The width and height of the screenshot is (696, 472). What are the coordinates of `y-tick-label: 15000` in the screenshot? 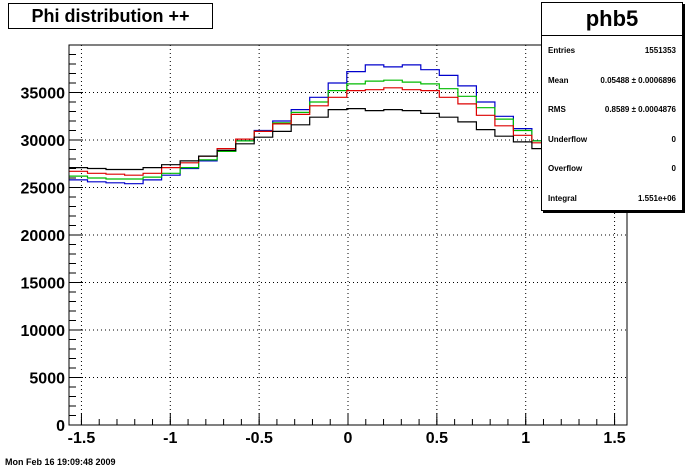 It's located at (43, 284).